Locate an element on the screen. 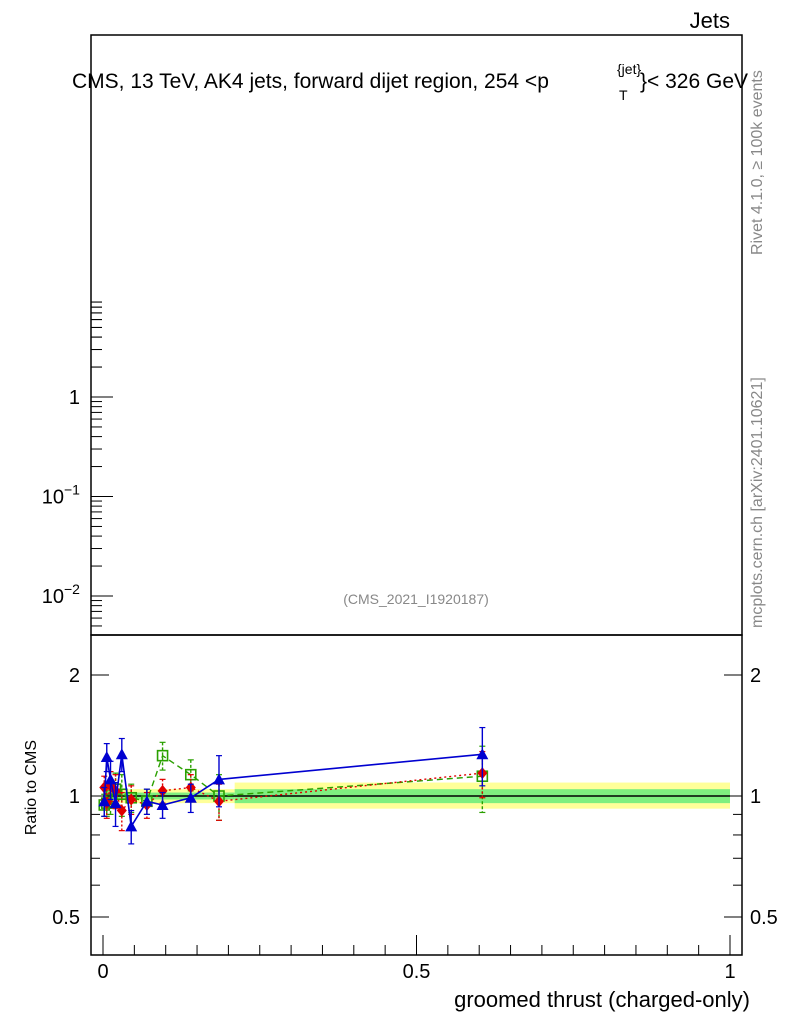 The height and width of the screenshot is (1024, 786). main-y-tick-exponent: −1 is located at coordinates (72, 490).